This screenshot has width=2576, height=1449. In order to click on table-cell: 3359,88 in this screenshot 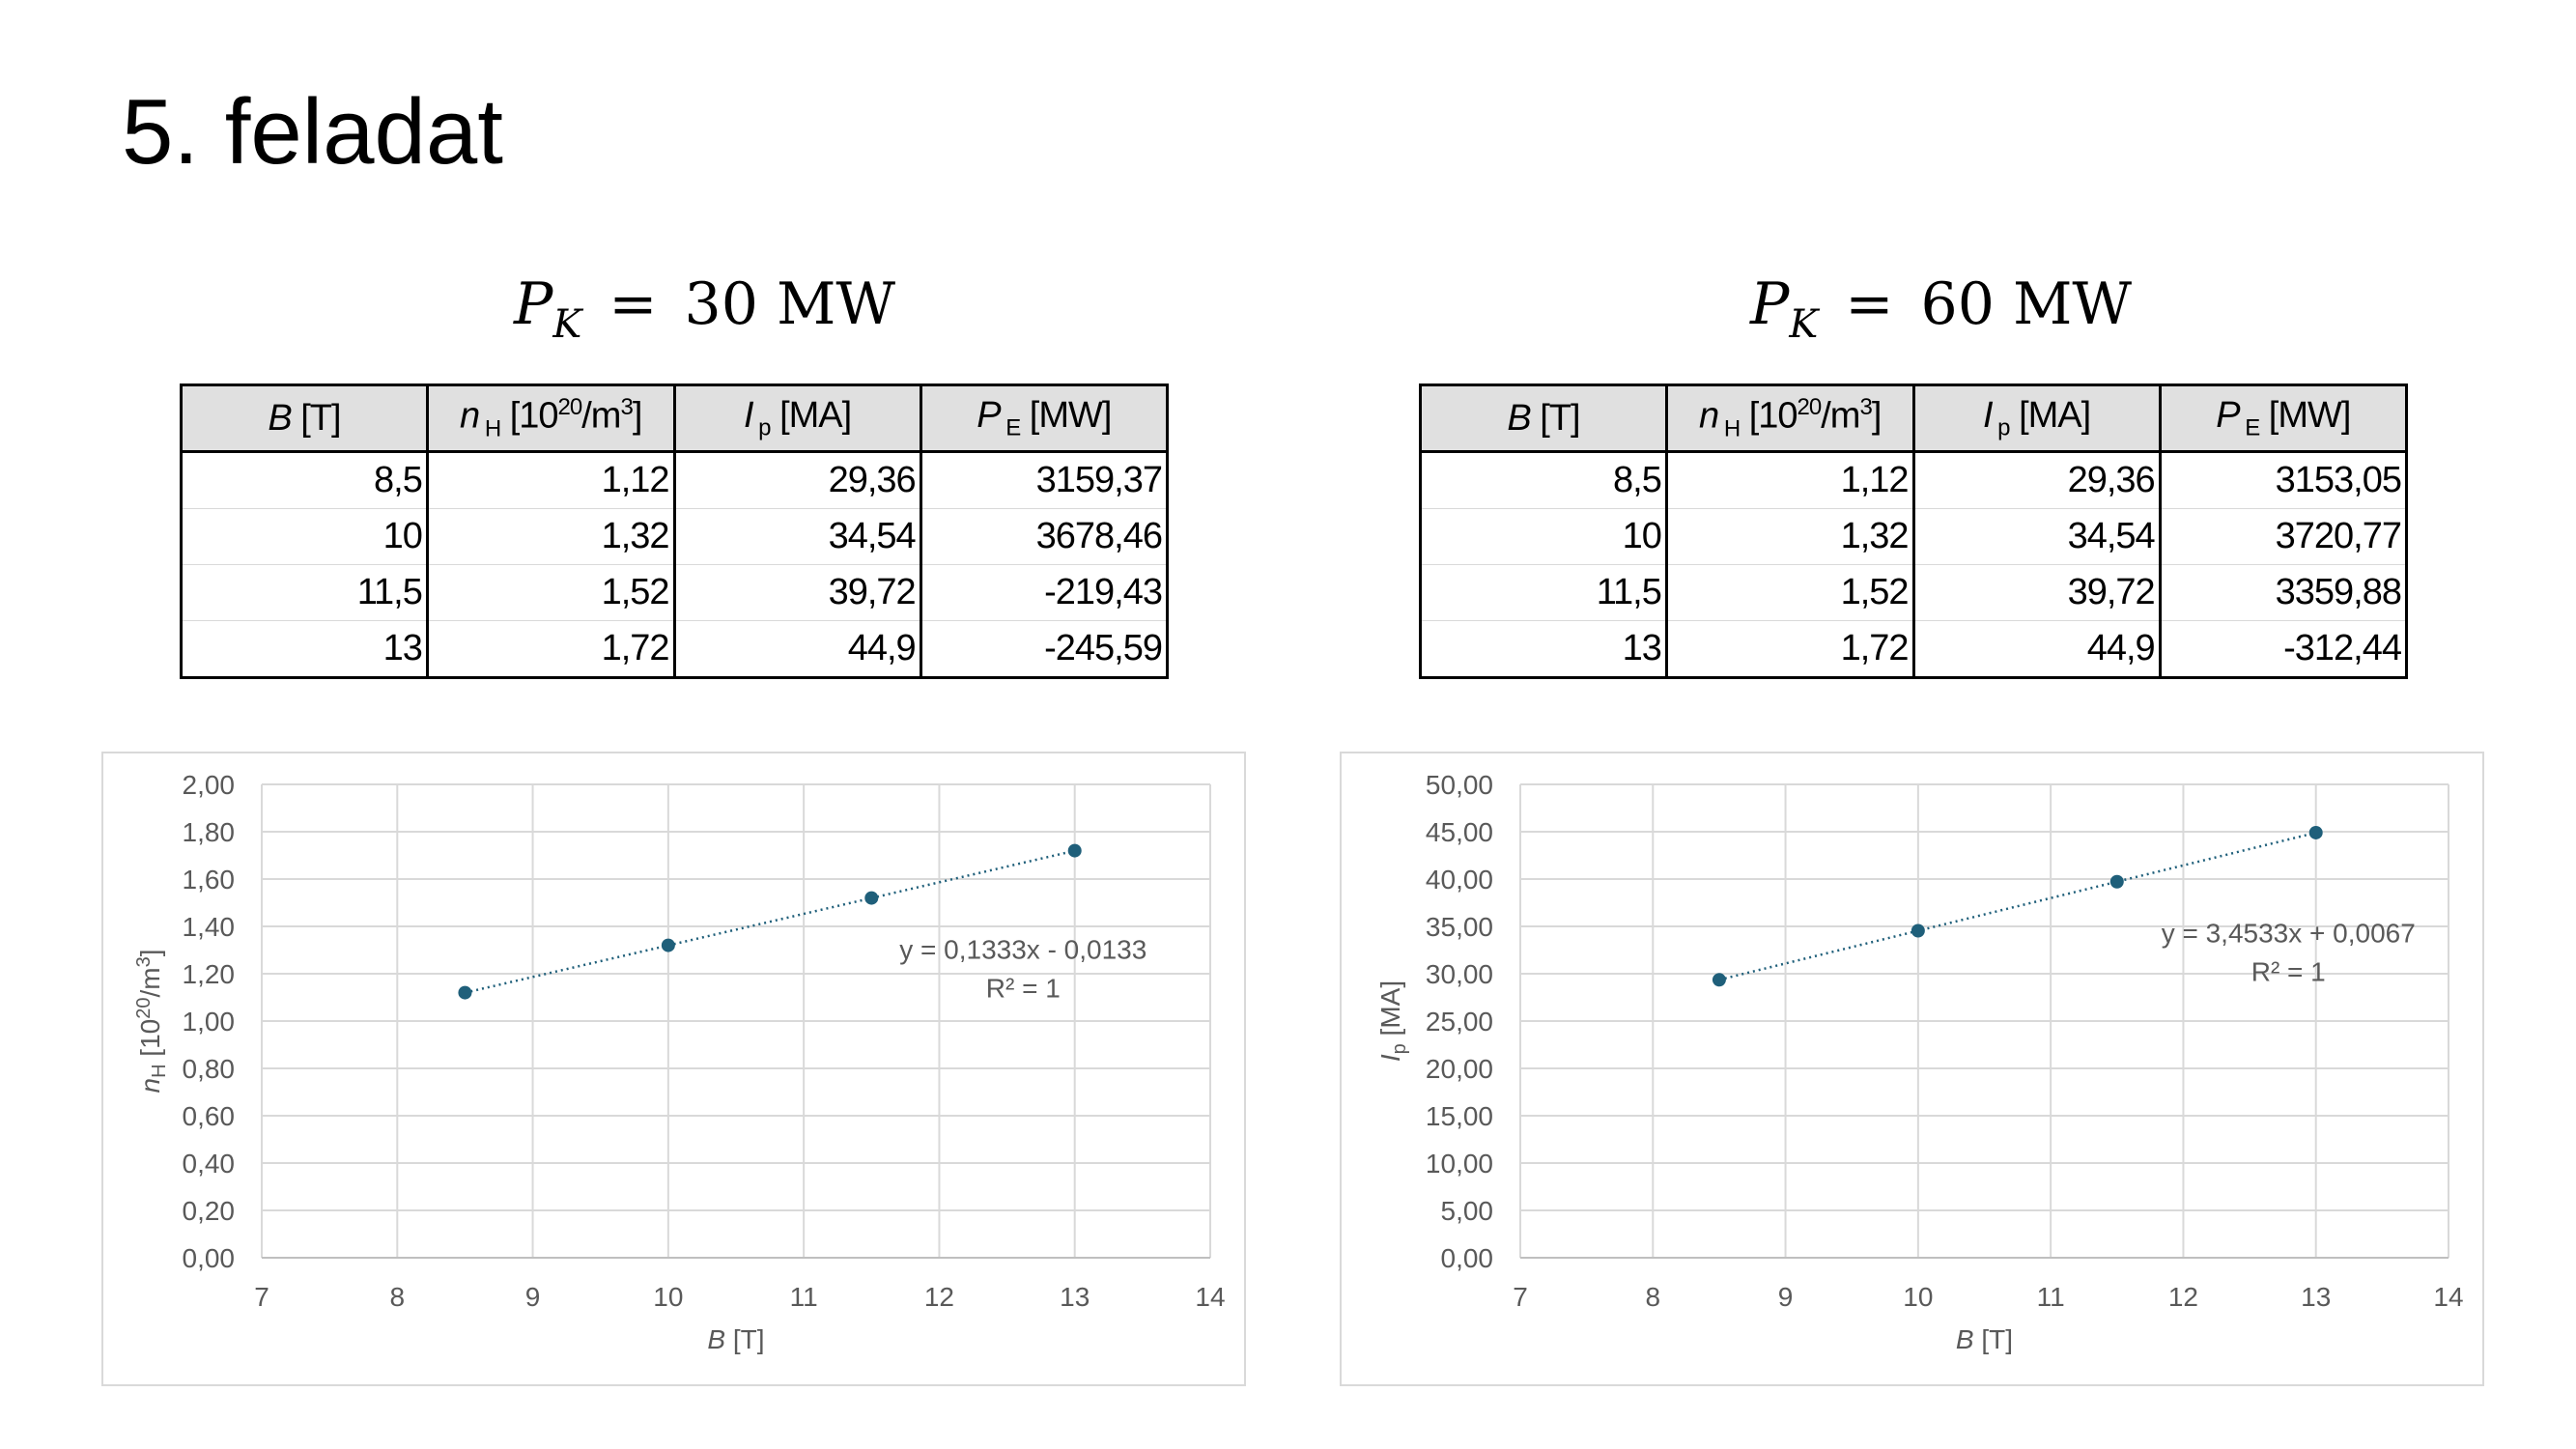, I will do `click(2283, 592)`.